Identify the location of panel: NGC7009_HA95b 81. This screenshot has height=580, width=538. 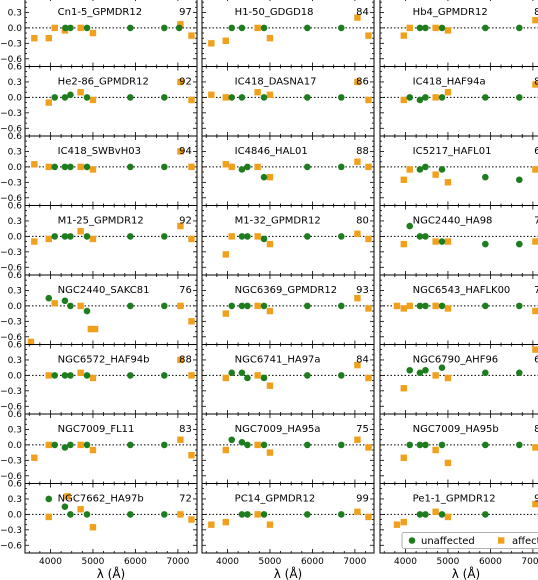
(458, 448).